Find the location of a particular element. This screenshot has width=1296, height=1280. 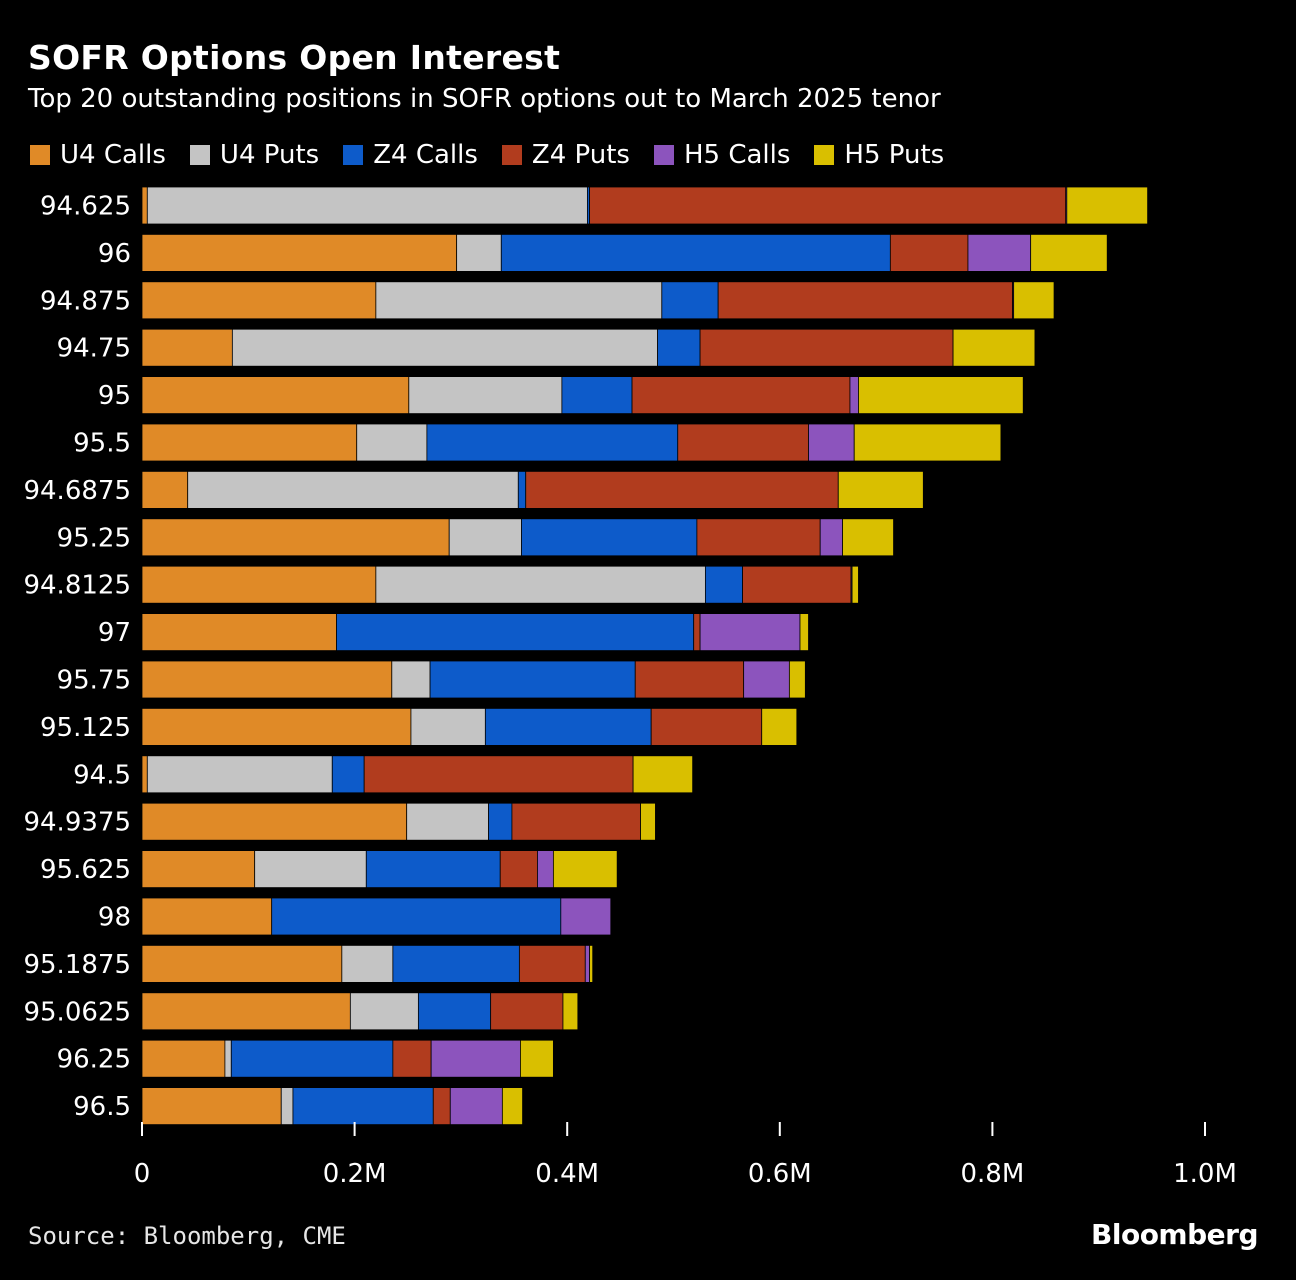

y-tick-label: 98 is located at coordinates (114, 918).